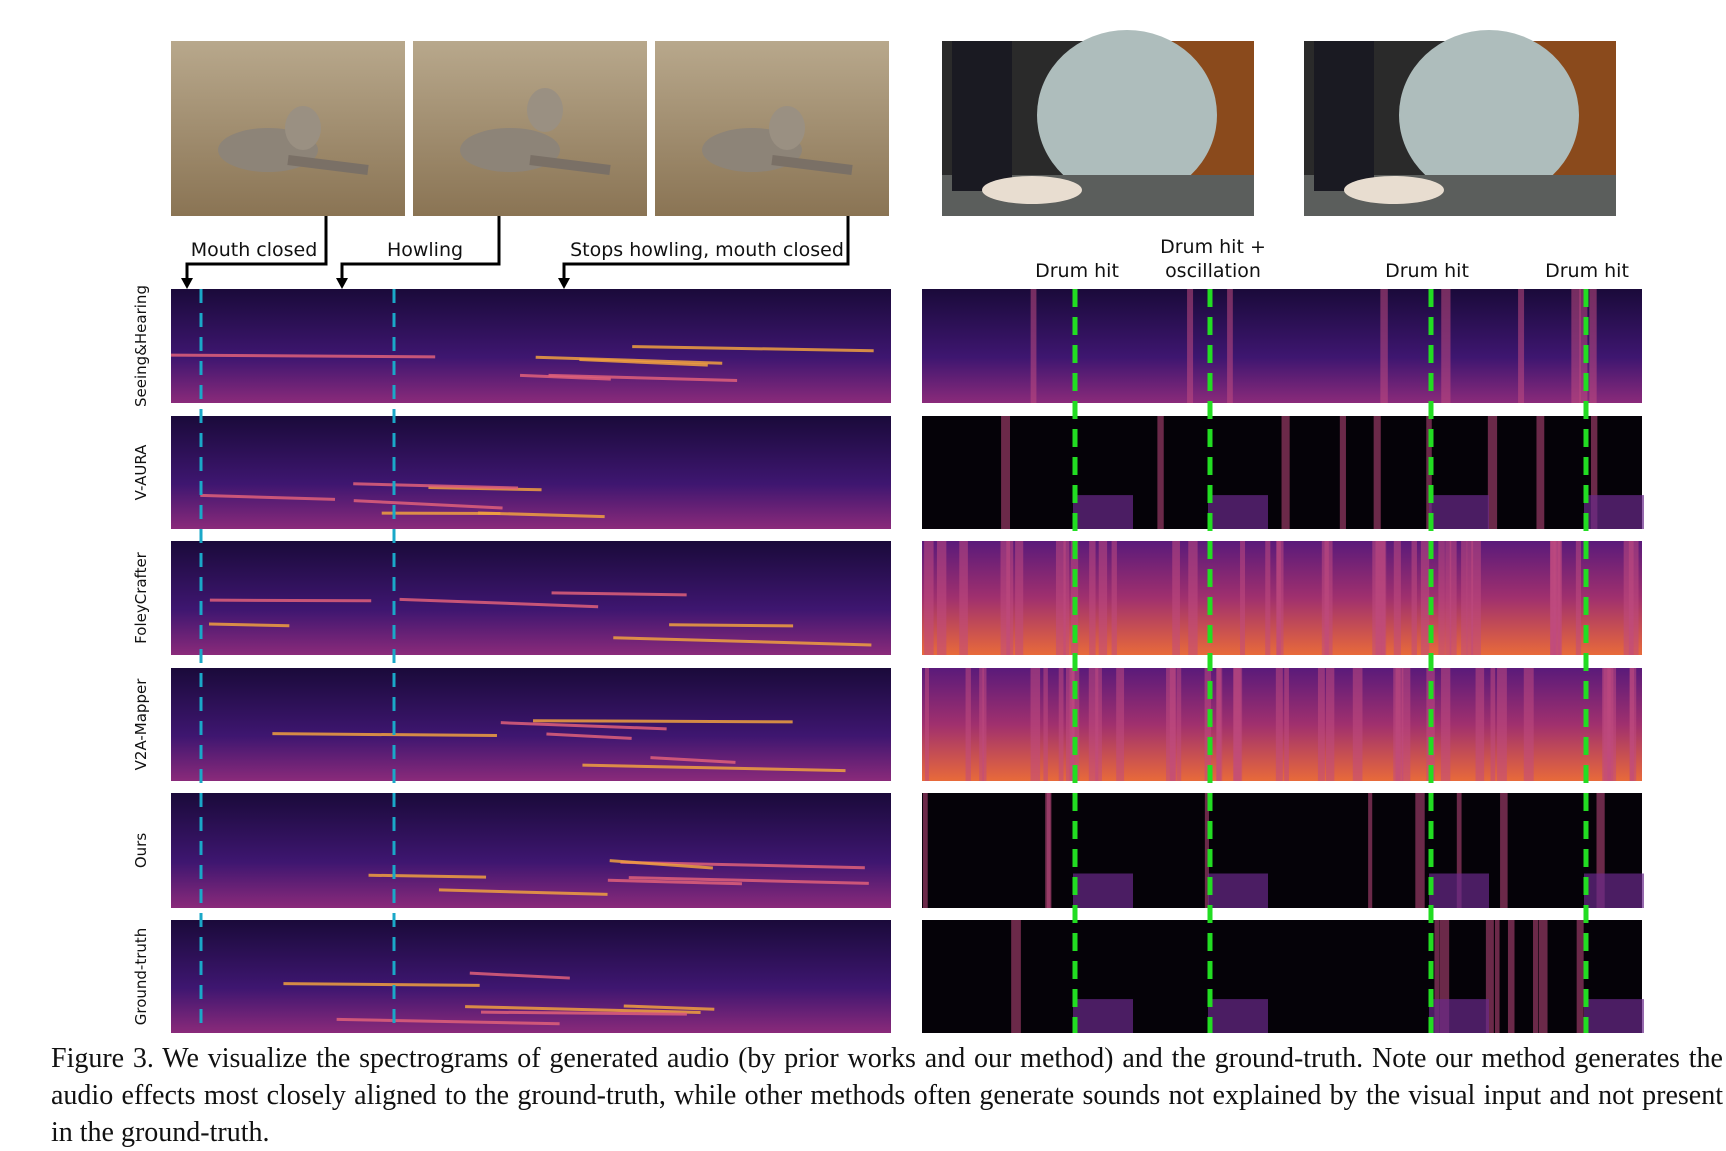 The width and height of the screenshot is (1726, 1151). Describe the element at coordinates (530, 128) in the screenshot. I see `photo` at that location.